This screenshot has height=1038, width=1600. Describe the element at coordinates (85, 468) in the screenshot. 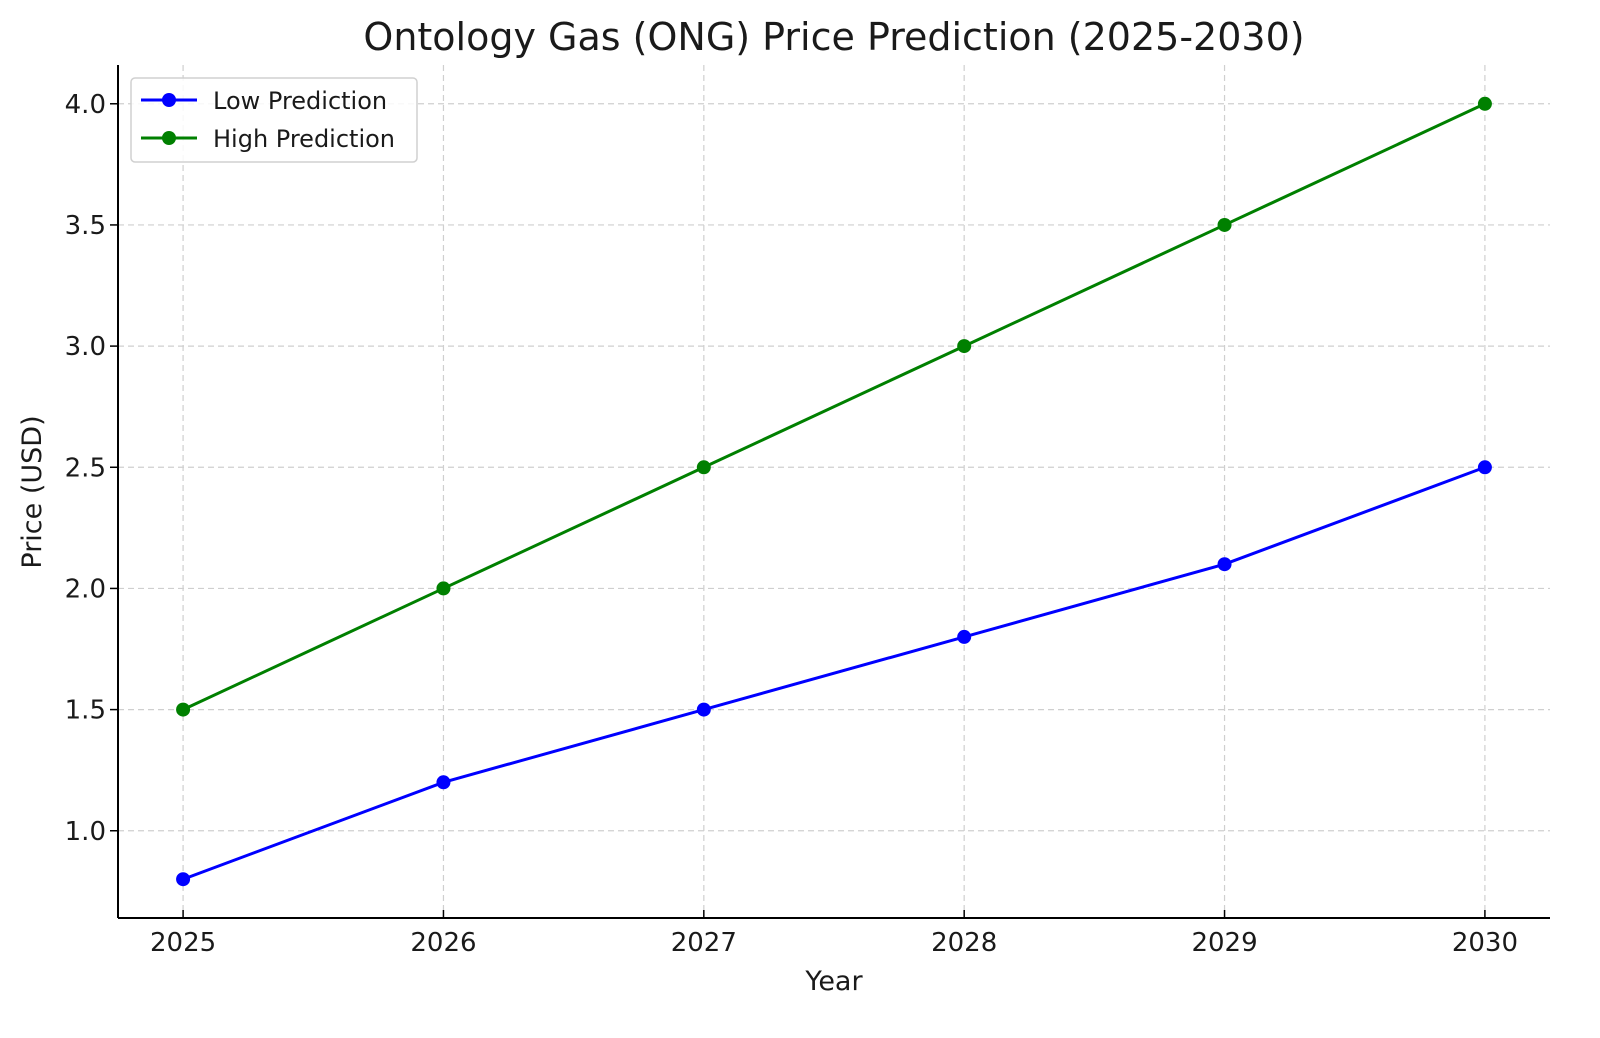

I see `y-tick-label: 2.5` at that location.